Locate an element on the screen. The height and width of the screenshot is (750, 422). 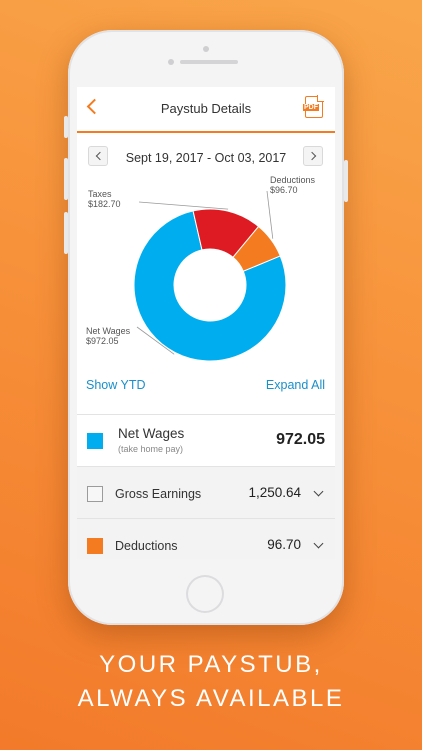
leader-line-deductions is located at coordinates (270, 214).